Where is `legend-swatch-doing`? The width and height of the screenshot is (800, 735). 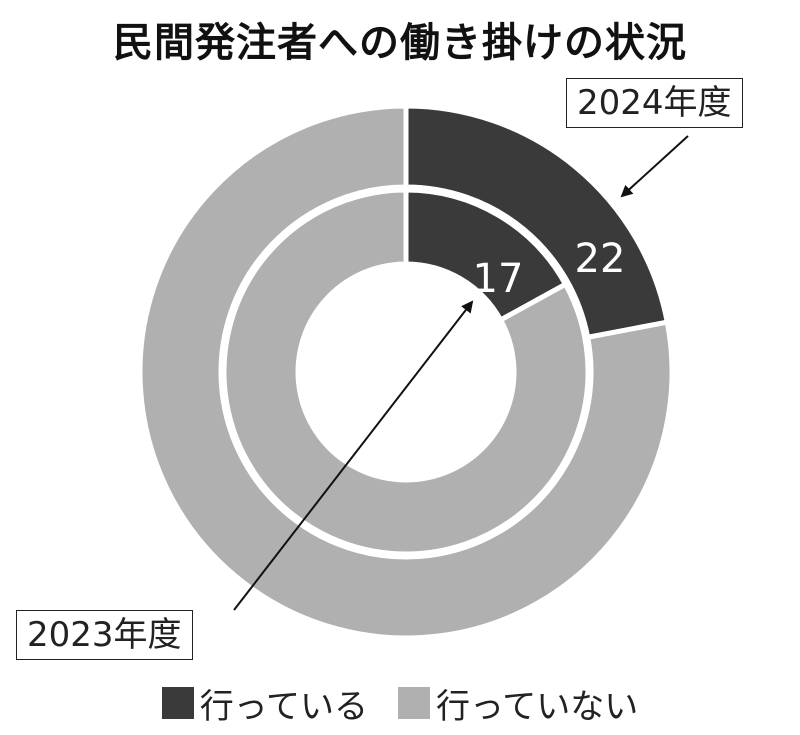 legend-swatch-doing is located at coordinates (177, 703).